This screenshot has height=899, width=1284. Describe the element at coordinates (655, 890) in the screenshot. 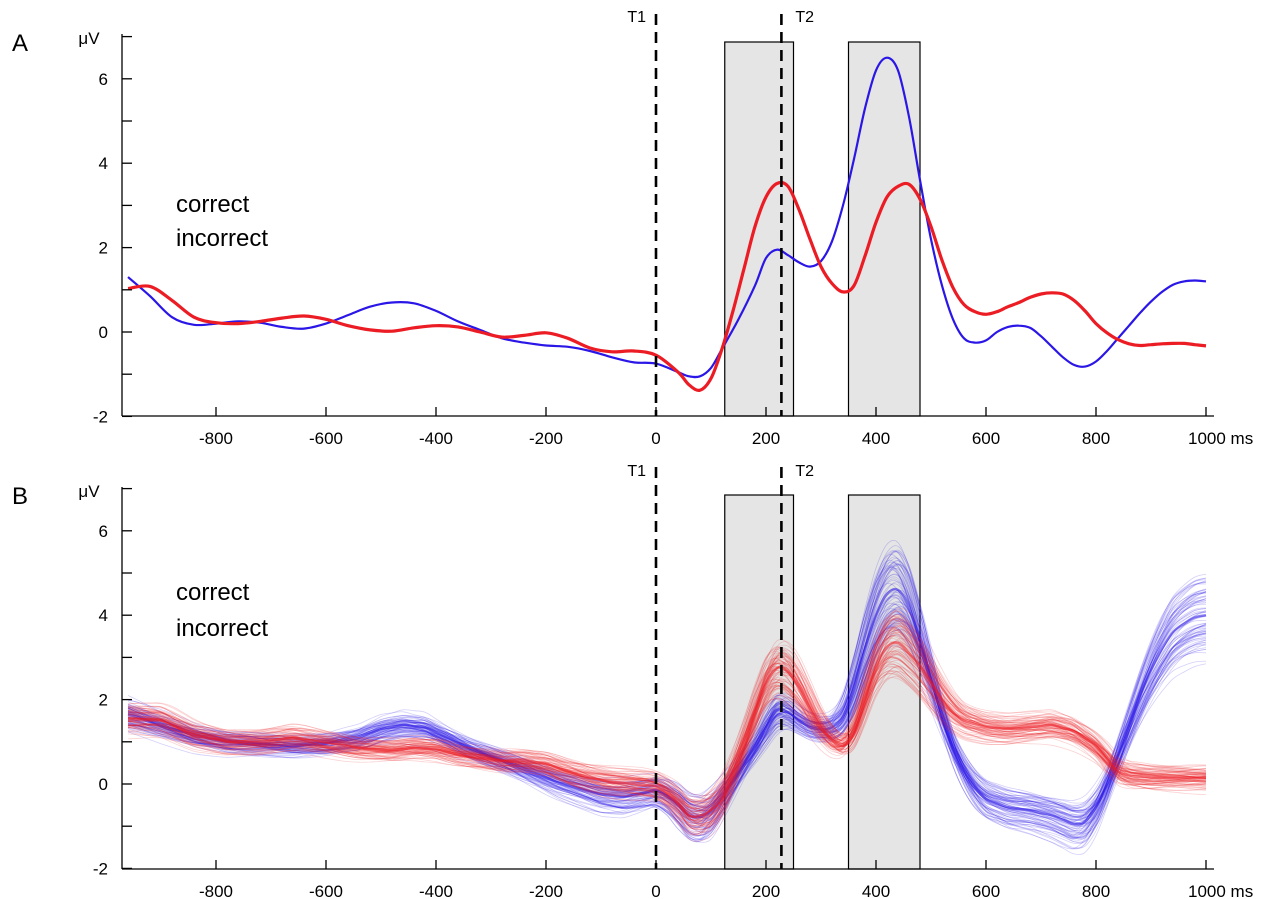

I see `panel-b-x-tick-label: 0` at that location.